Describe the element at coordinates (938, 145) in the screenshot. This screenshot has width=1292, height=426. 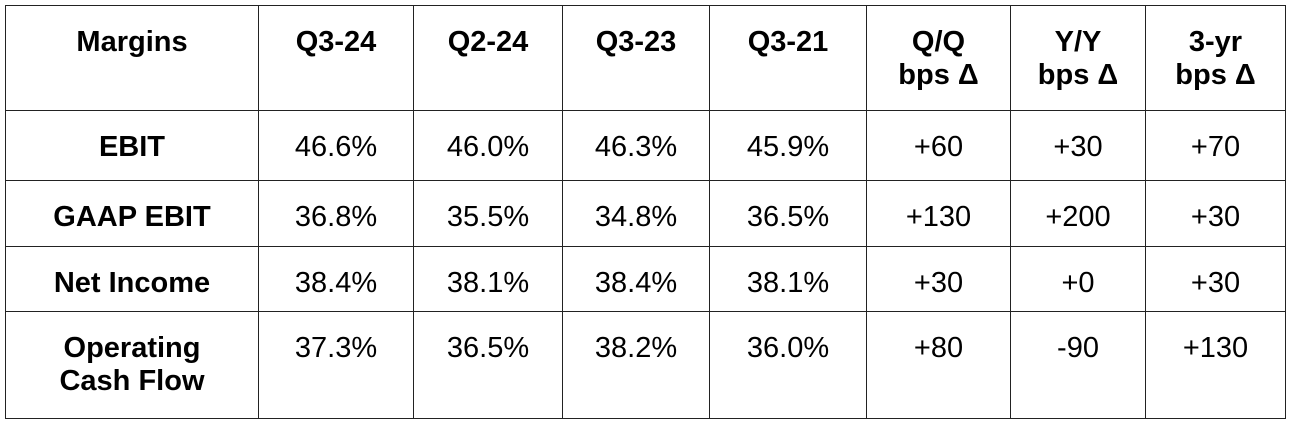
I see `table-cell: +60` at that location.